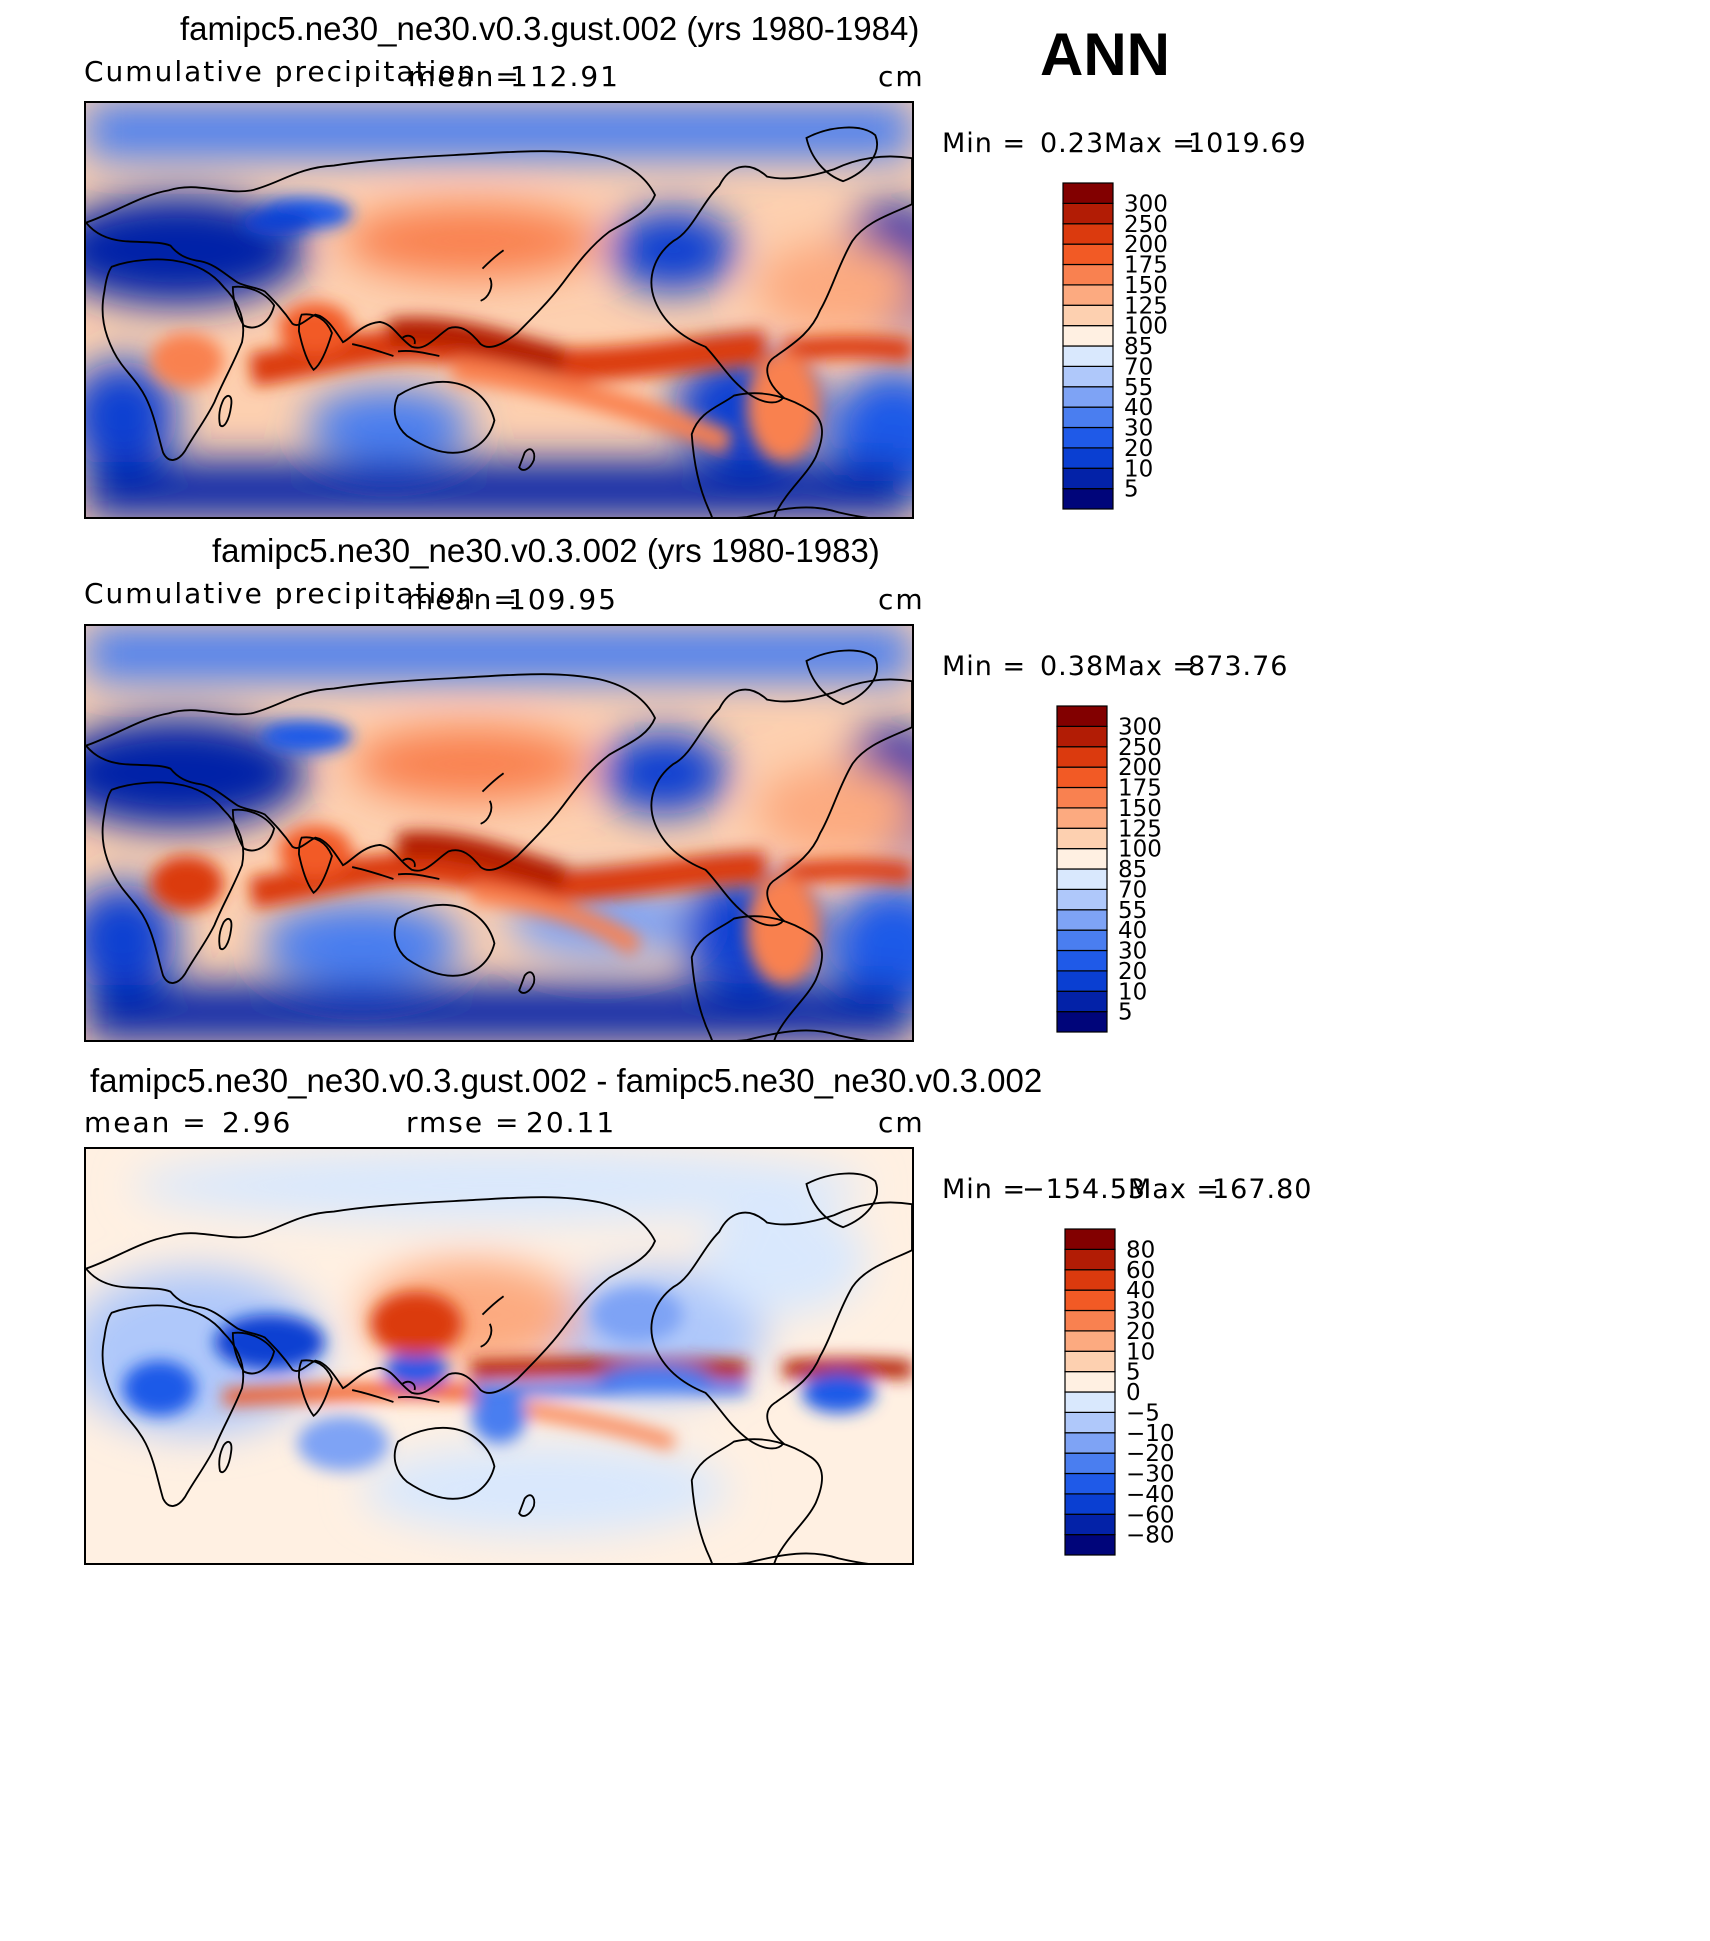 The image size is (1710, 1941). I want to click on panel-3-max-label: Max =, so click(1174, 1189).